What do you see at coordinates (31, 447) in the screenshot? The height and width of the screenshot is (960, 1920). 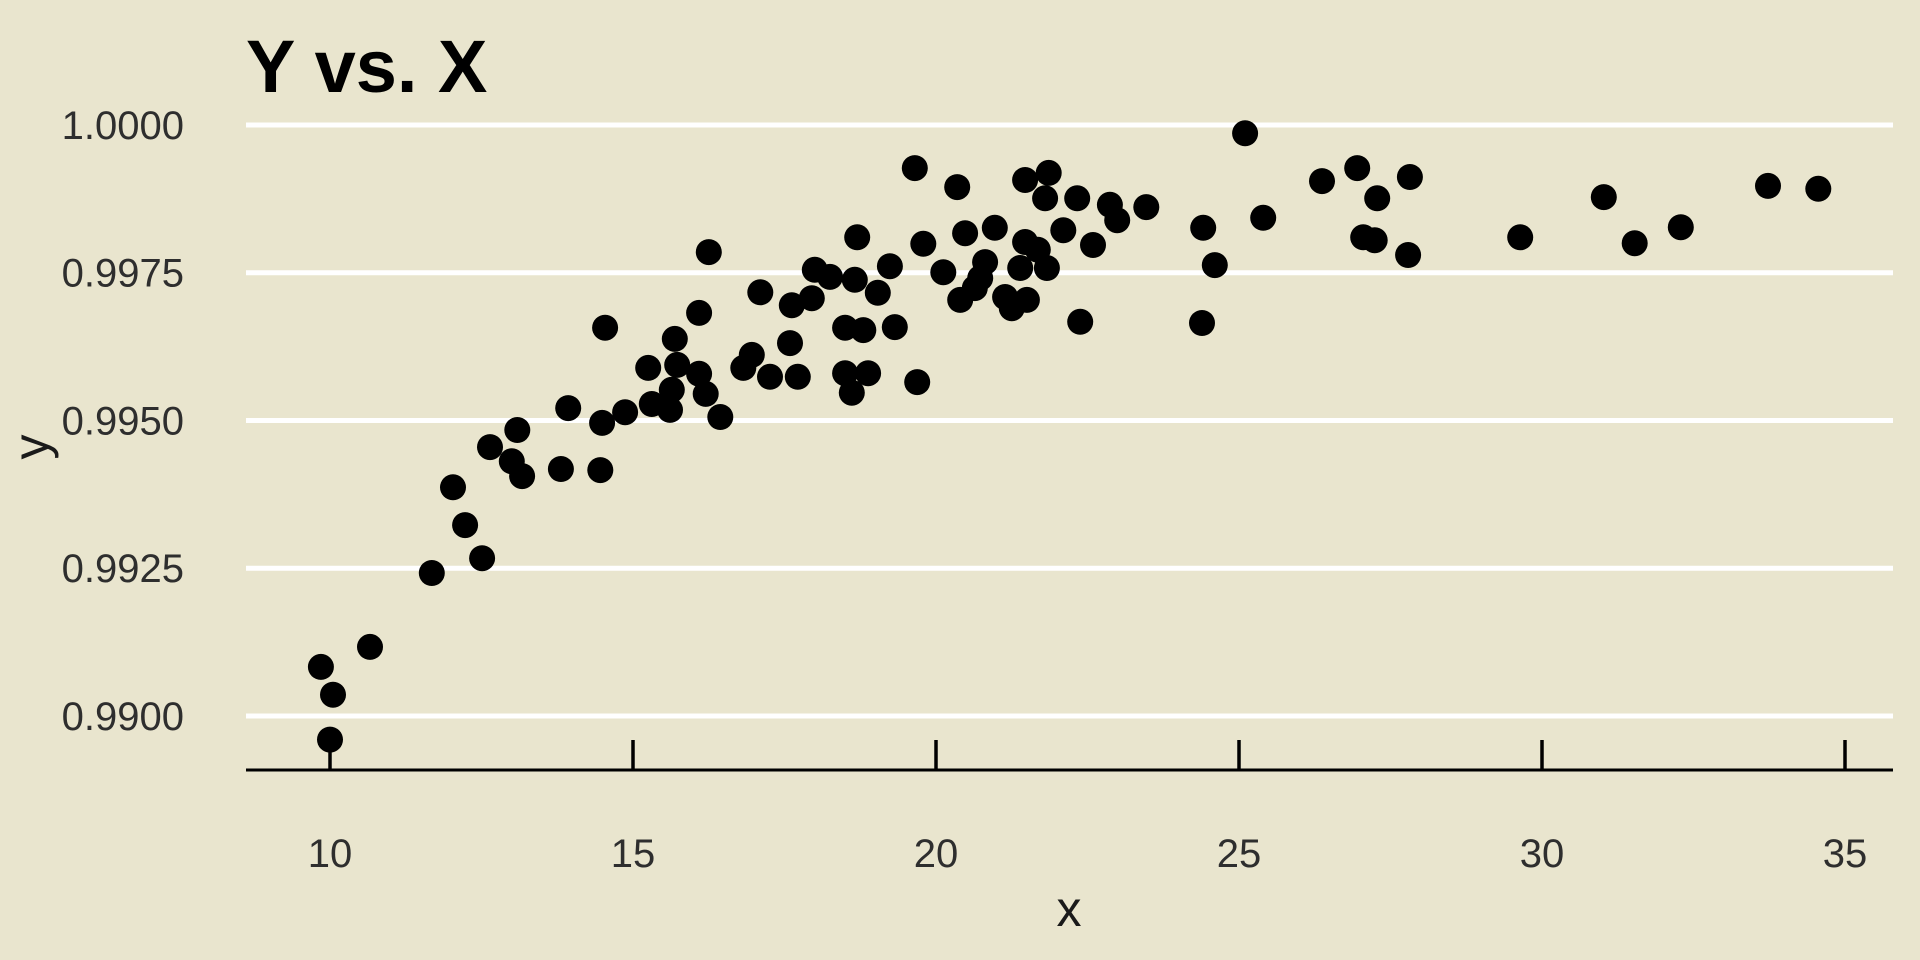 I see `y-axis-title: y` at bounding box center [31, 447].